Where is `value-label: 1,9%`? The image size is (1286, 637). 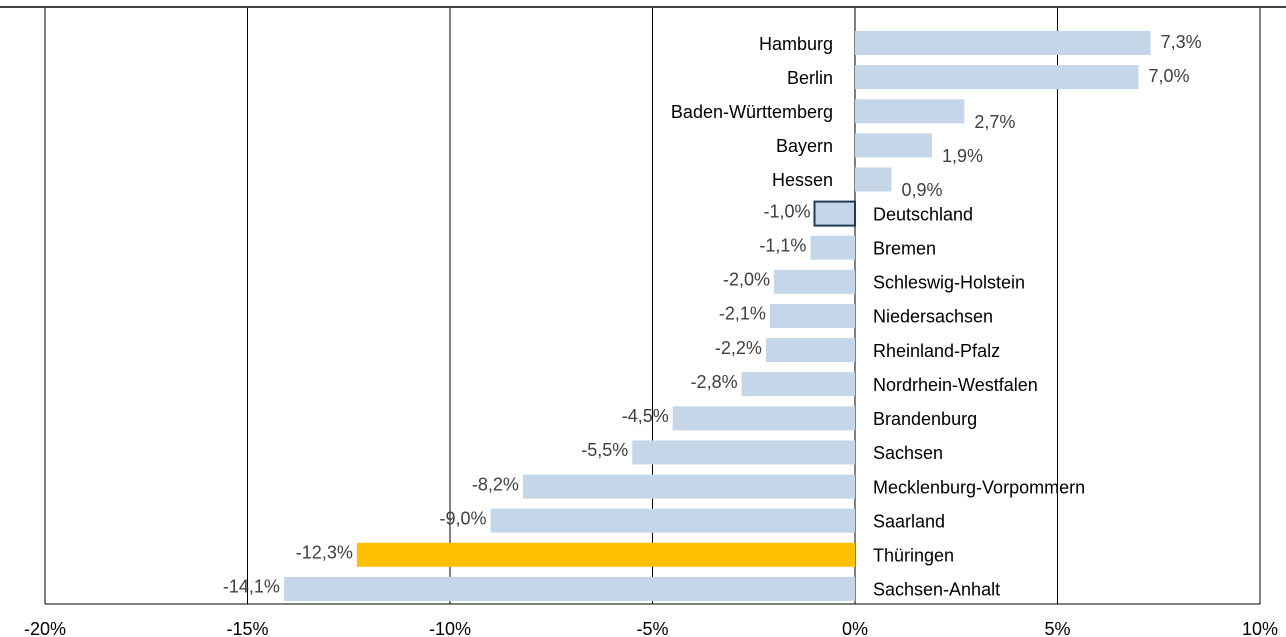
value-label: 1,9% is located at coordinates (962, 156).